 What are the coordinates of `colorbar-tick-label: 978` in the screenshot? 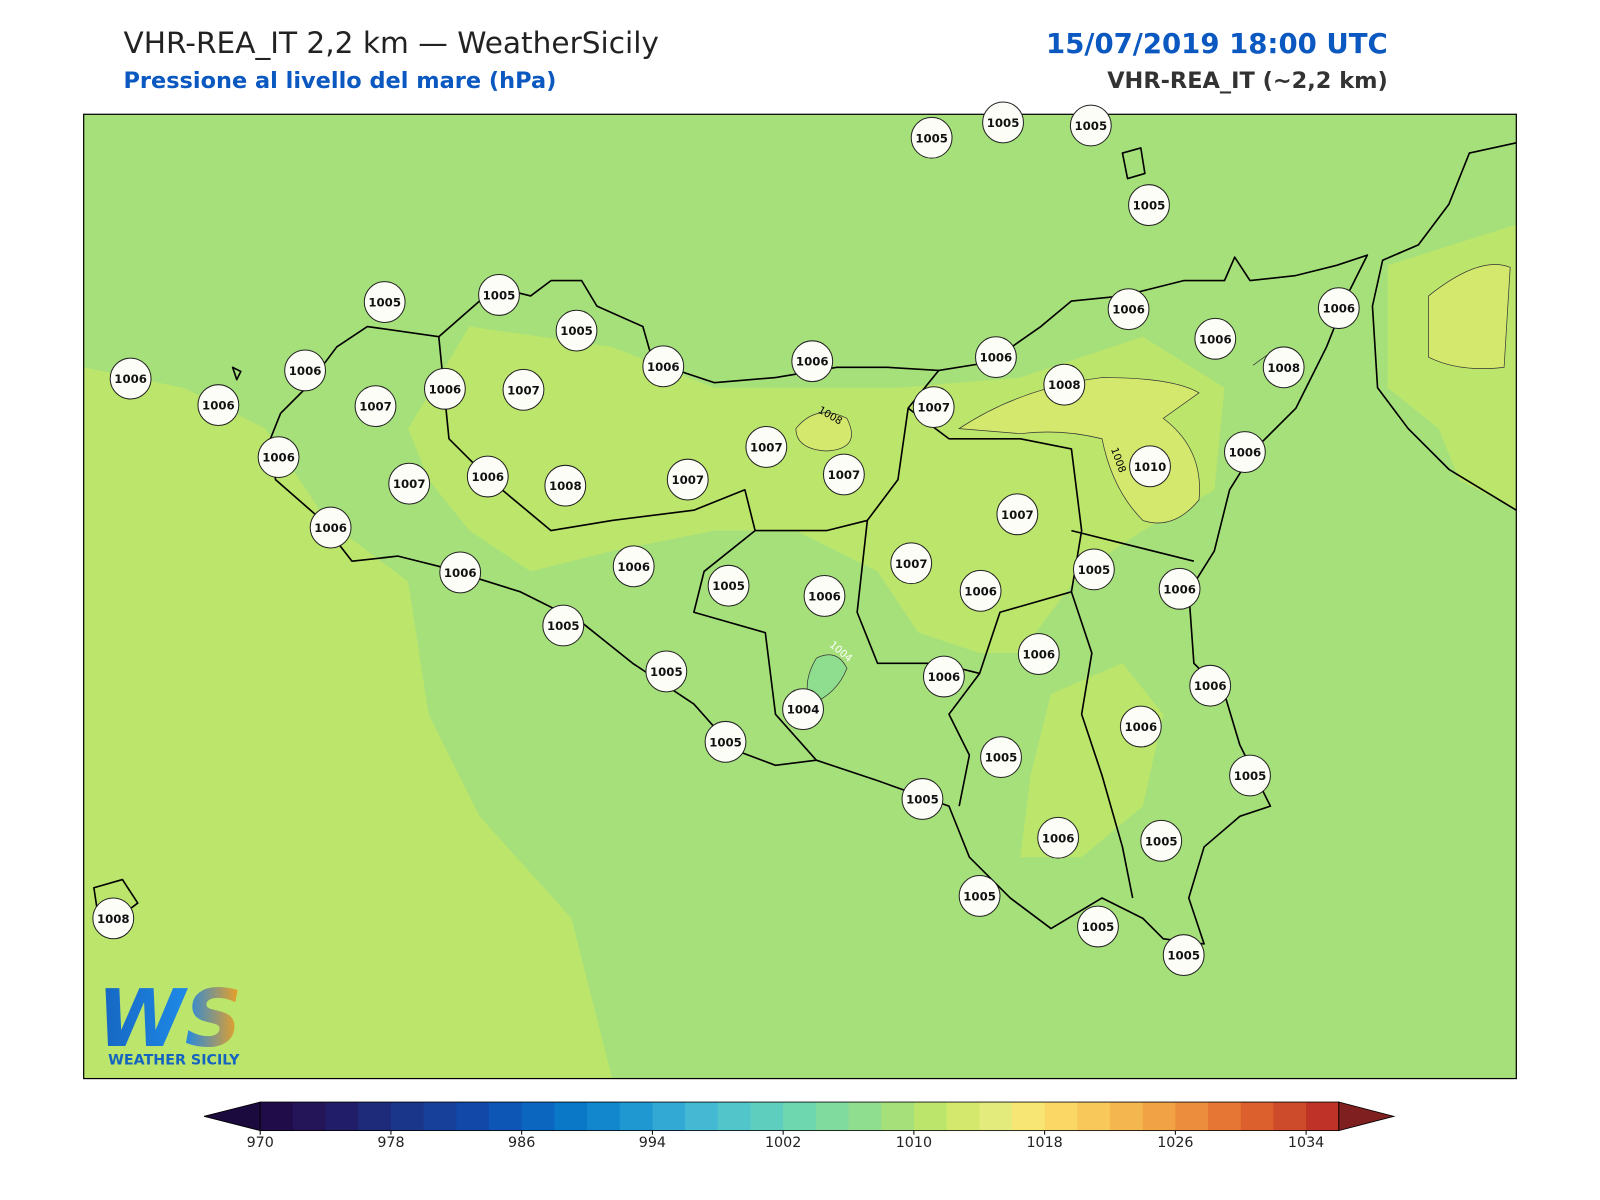 It's located at (390, 1143).